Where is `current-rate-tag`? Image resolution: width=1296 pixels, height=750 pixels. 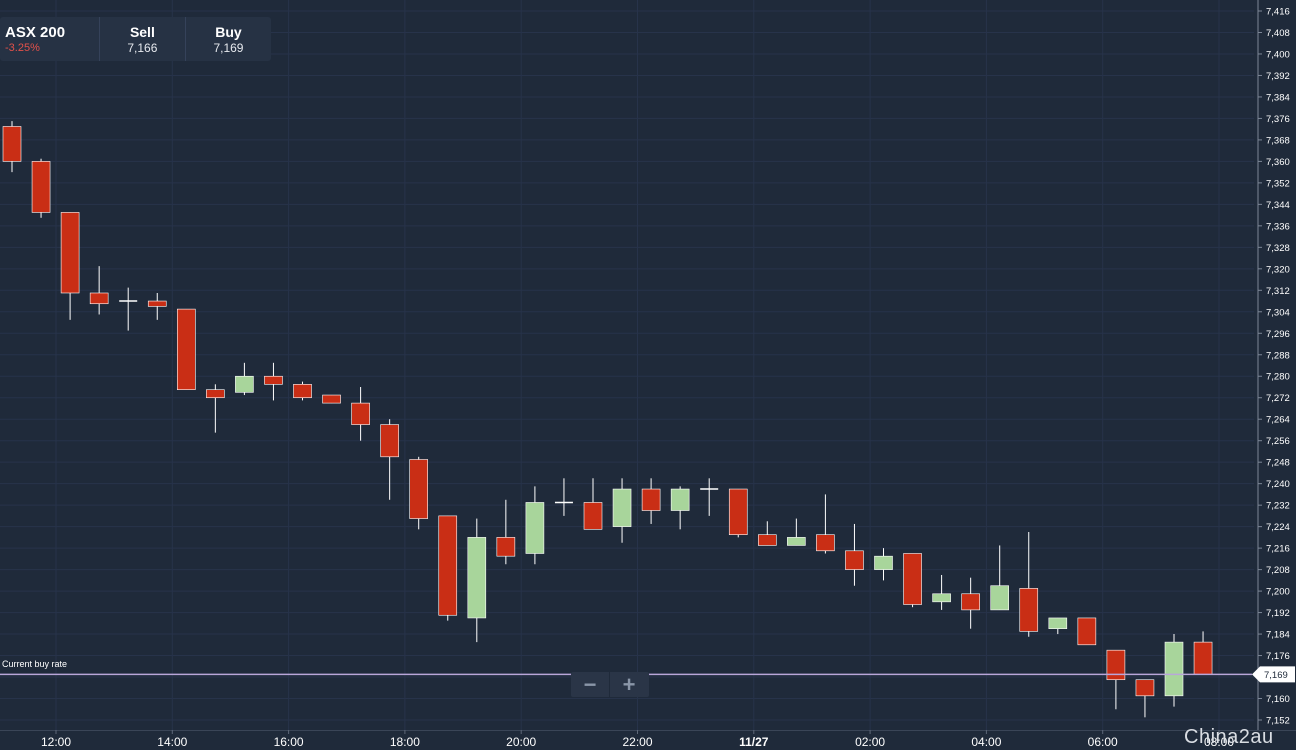 current-rate-tag is located at coordinates (1273, 674).